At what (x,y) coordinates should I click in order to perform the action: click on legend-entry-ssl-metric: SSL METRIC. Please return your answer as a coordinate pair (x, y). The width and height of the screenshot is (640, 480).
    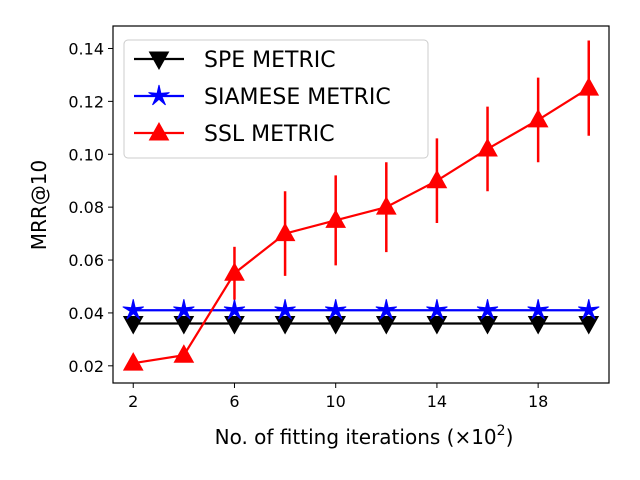
    Looking at the image, I should click on (234, 134).